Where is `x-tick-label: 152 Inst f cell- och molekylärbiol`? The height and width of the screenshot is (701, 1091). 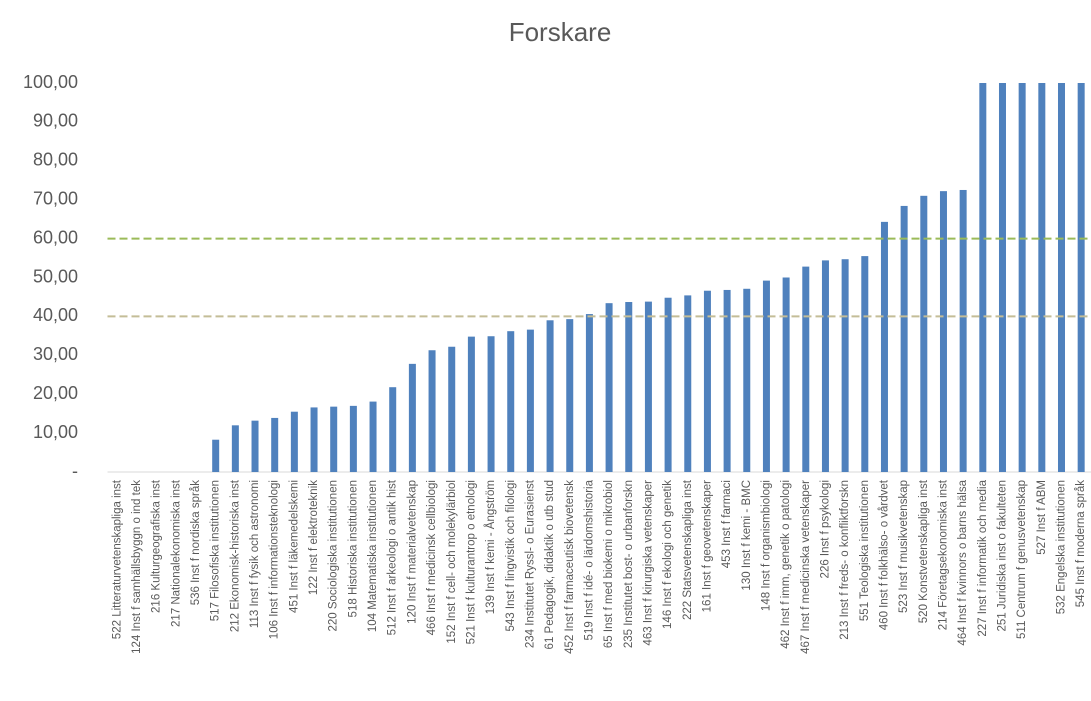
x-tick-label: 152 Inst f cell- och molekylärbiol is located at coordinates (452, 562).